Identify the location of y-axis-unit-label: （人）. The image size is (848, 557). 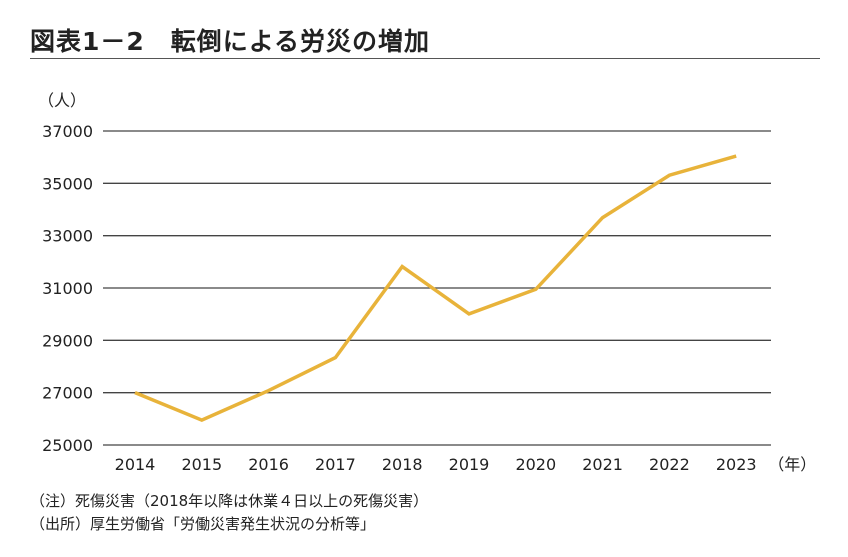
(62, 100).